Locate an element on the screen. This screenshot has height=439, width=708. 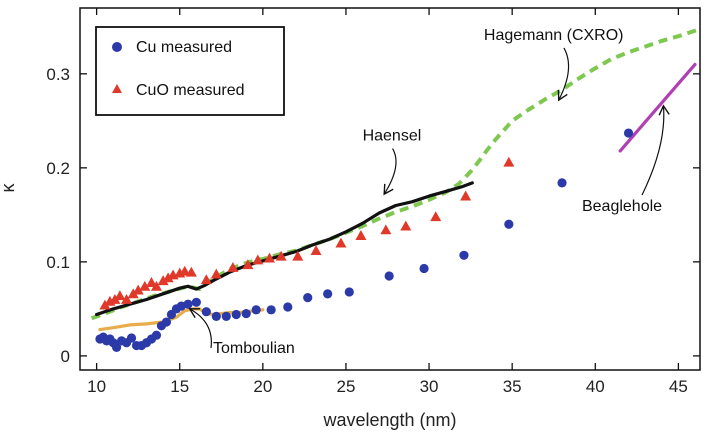
legend-marker-cu is located at coordinates (117, 47).